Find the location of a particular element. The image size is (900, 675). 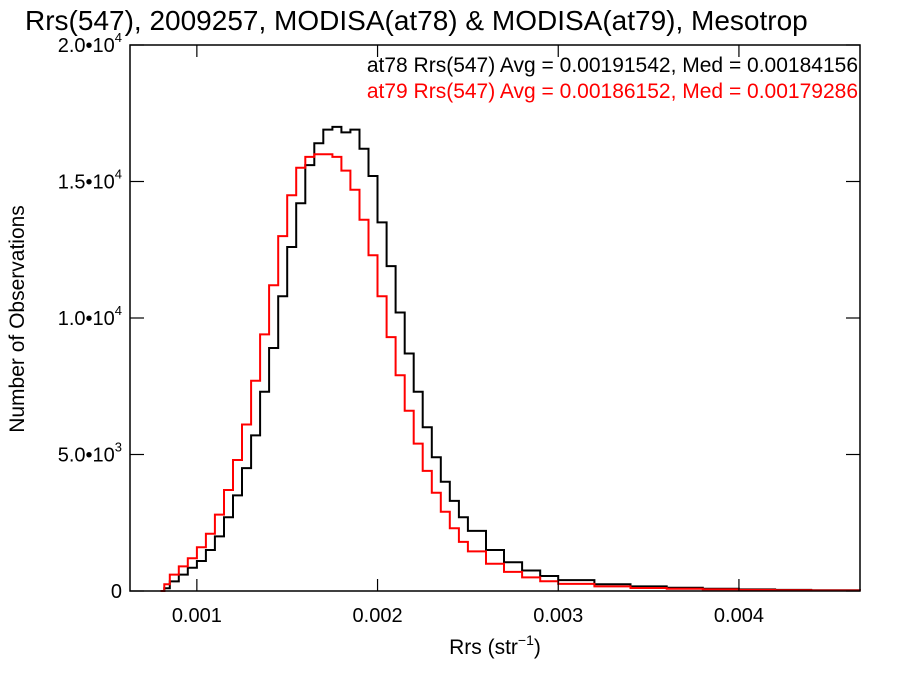

x-tick-label: 0.001 is located at coordinates (197, 616).